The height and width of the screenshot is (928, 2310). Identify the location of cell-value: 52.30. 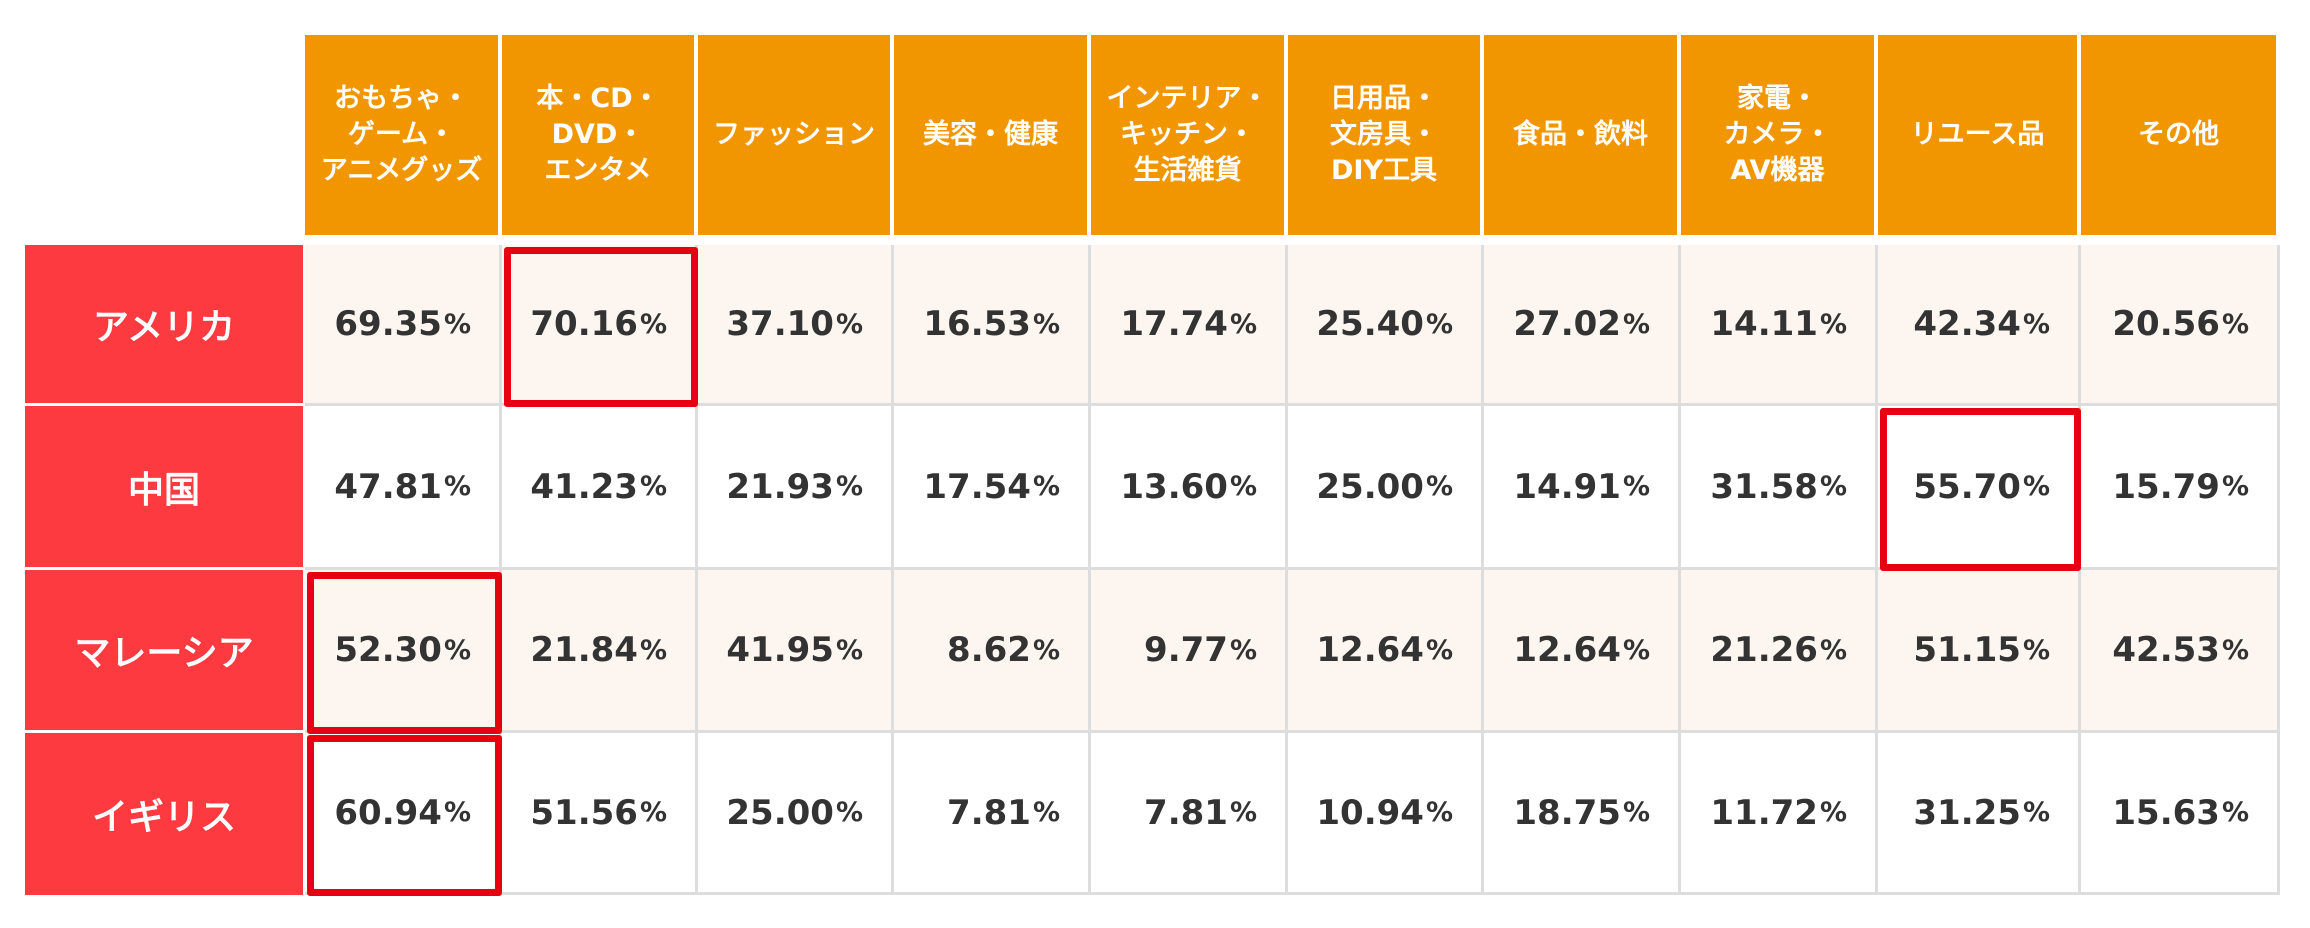
(388, 650).